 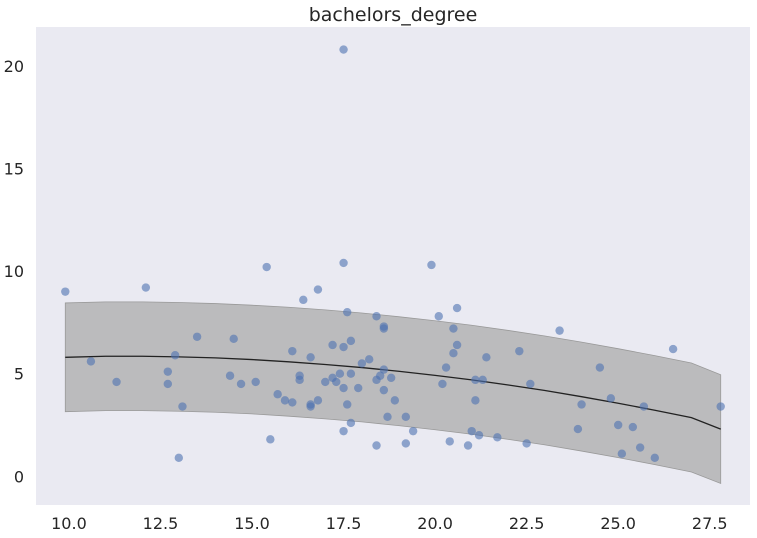 What do you see at coordinates (69, 523) in the screenshot?
I see `x-tick-label: 10.0` at bounding box center [69, 523].